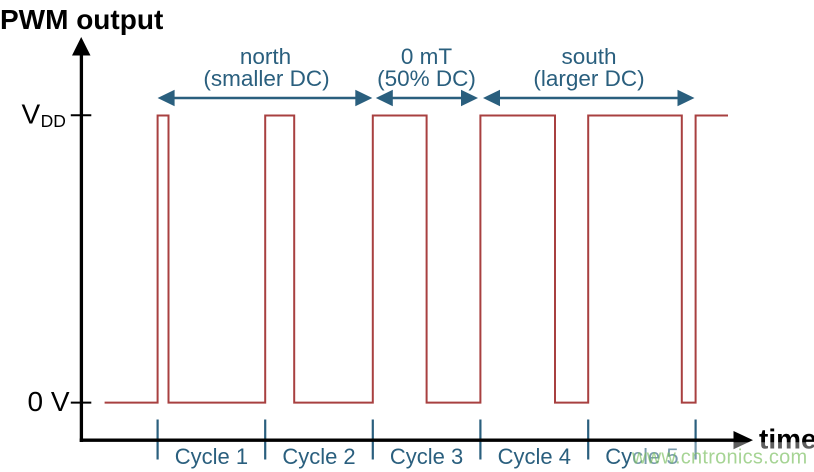 The width and height of the screenshot is (814, 472). What do you see at coordinates (588, 56) in the screenshot?
I see `svg-text: south` at bounding box center [588, 56].